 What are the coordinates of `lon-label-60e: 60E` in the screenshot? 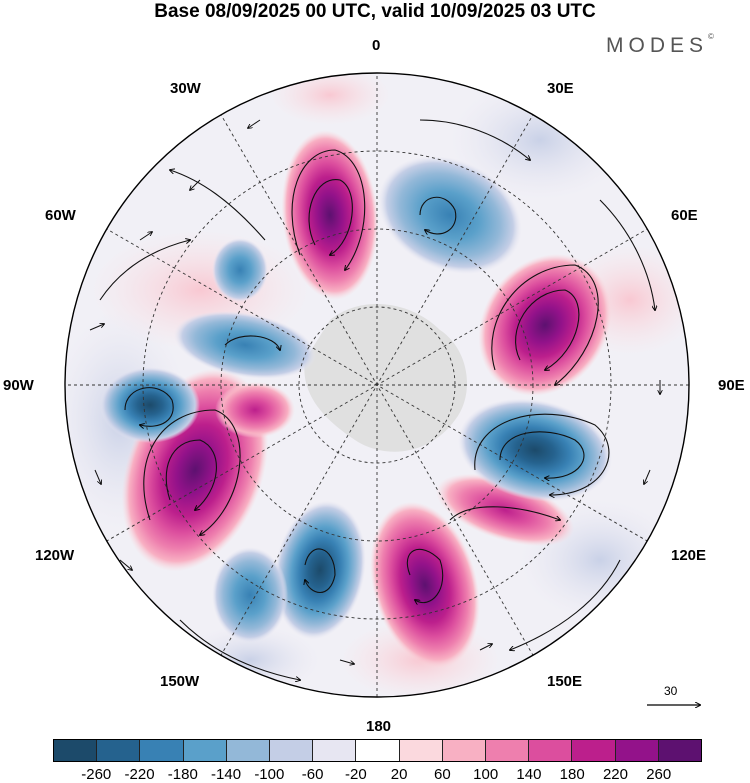 It's located at (684, 215).